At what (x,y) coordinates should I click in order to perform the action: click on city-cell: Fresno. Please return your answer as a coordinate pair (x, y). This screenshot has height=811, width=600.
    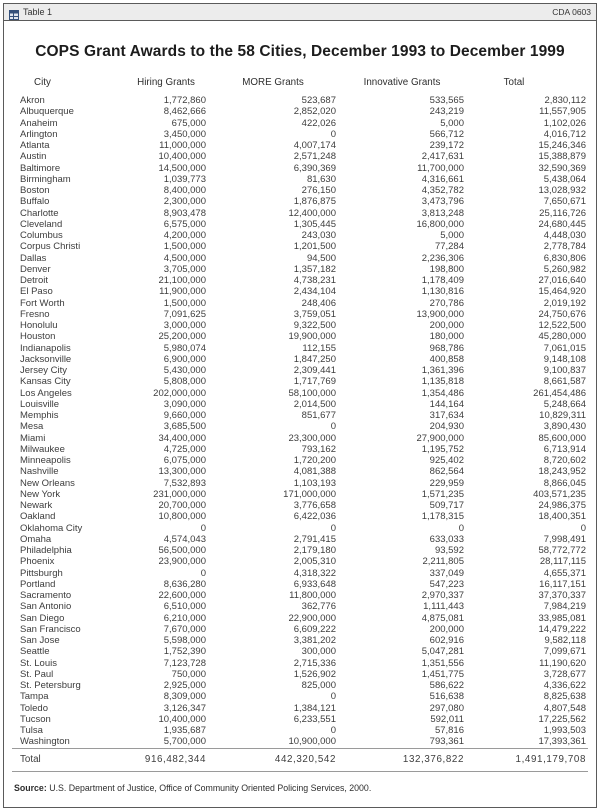
    Looking at the image, I should click on (35, 314).